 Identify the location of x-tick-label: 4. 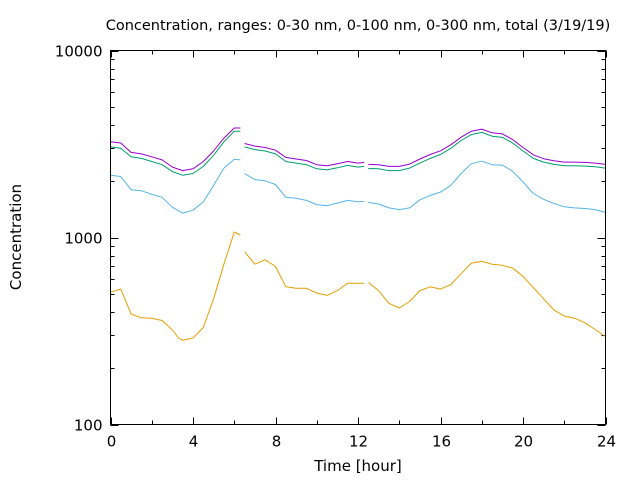
(194, 442).